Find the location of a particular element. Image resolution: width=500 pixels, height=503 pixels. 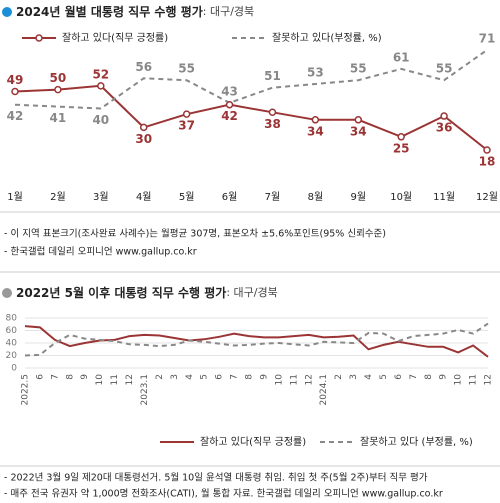

legend-label: 잘못하고 있다 (부정률, %) is located at coordinates (416, 441).